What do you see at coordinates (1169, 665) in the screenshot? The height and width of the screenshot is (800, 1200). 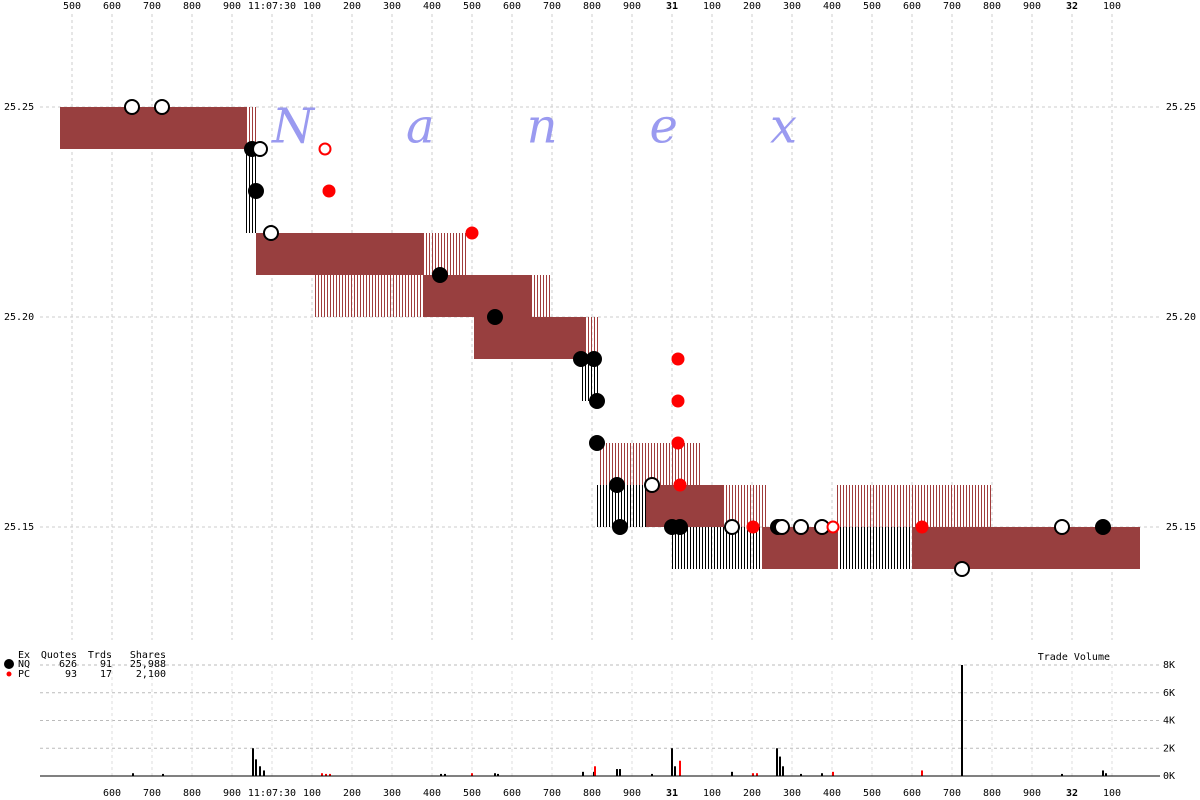 I see `y-tick-label: 8K` at bounding box center [1169, 665].